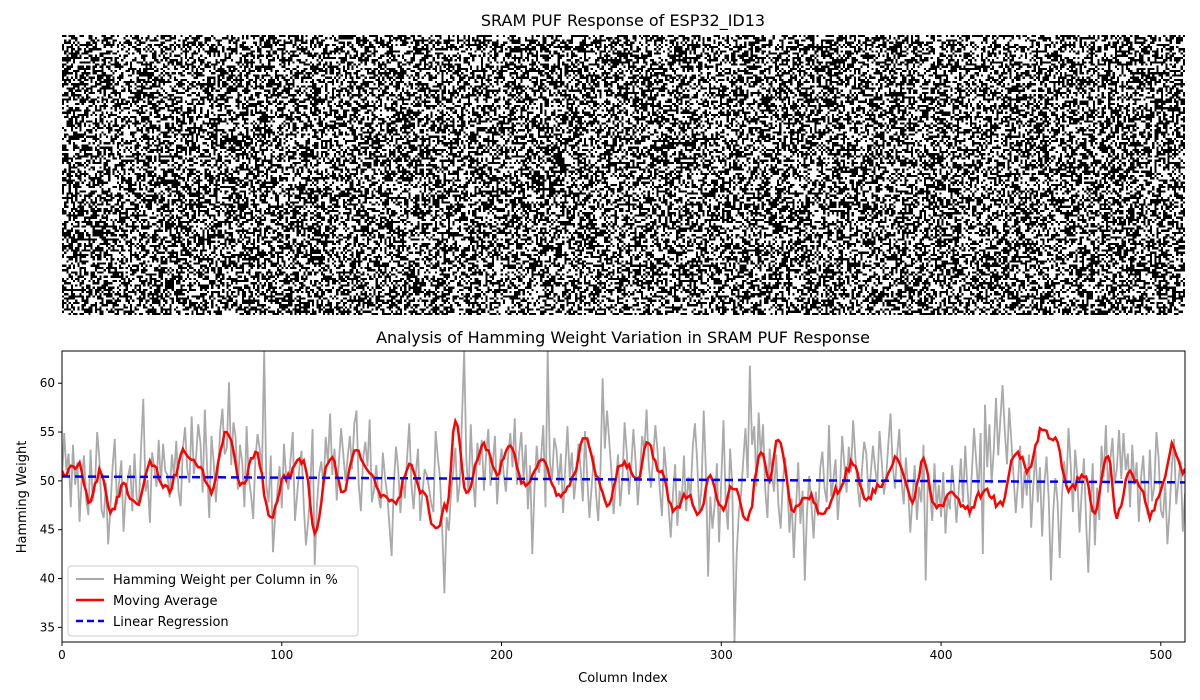 This screenshot has width=1200, height=700. I want to click on y-tick-label: 55, so click(47, 432).